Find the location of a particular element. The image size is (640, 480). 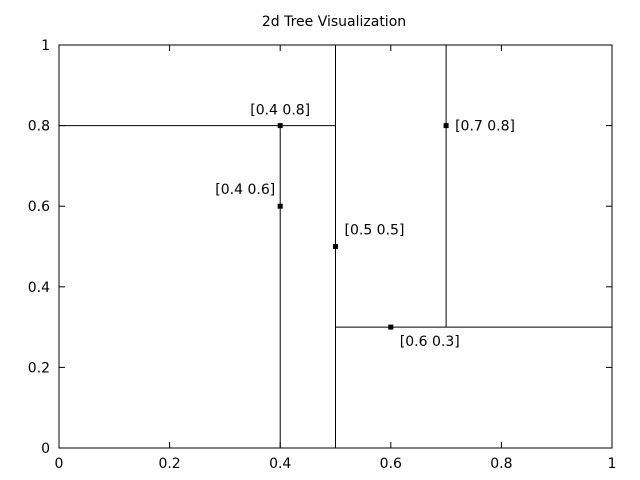

y-tick-label: 0.4 is located at coordinates (39, 288).